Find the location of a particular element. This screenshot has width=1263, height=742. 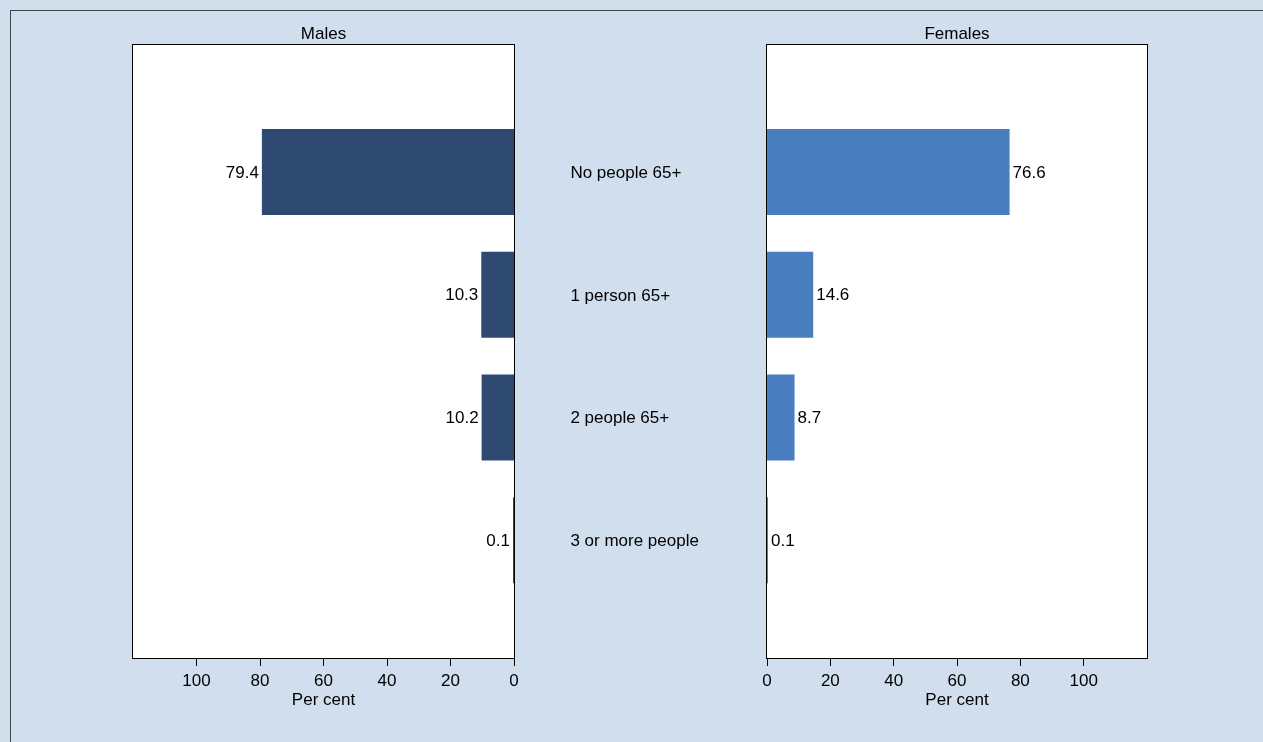

data-label: 10.2 is located at coordinates (462, 417).